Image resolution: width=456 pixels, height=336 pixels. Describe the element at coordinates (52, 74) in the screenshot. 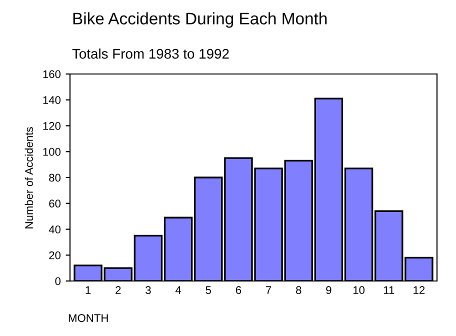

I see `y-tick-label: 160` at that location.